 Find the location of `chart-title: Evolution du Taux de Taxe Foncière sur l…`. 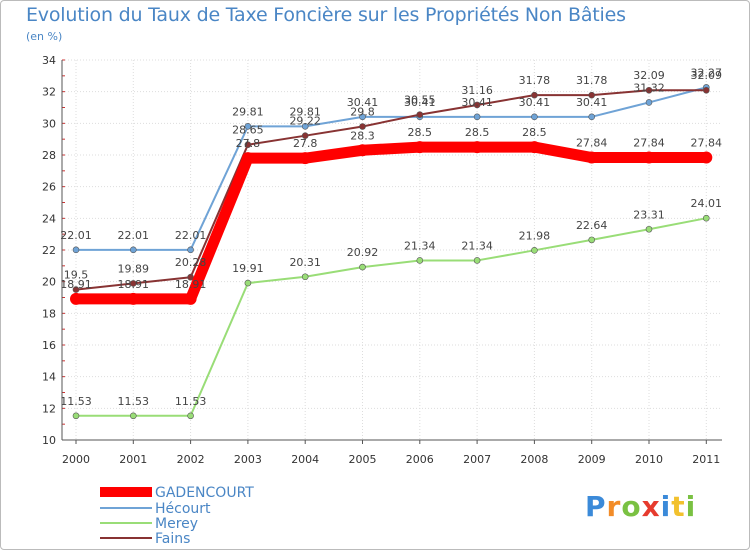

chart-title: Evolution du Taux de Taxe Foncière sur l… is located at coordinates (326, 15).